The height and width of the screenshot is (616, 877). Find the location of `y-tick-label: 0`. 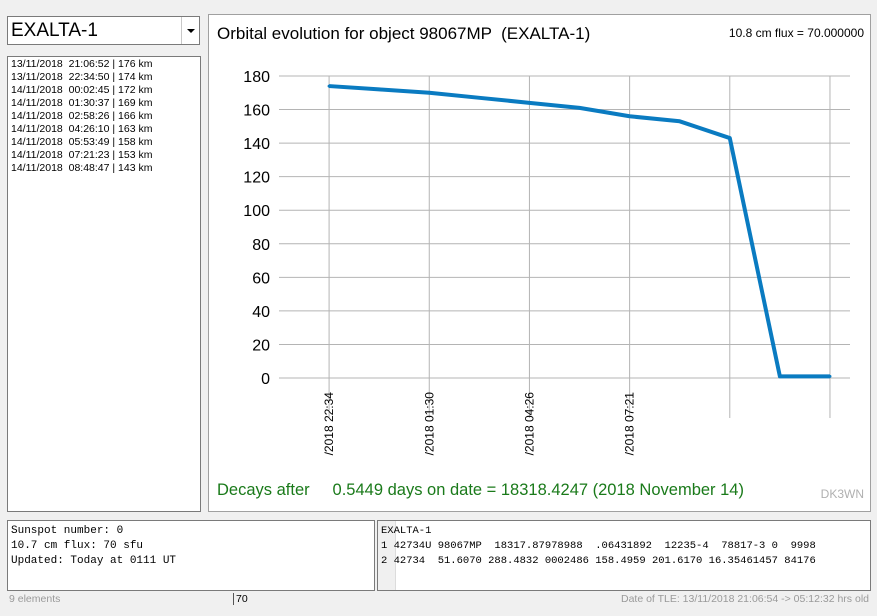

y-tick-label: 0 is located at coordinates (265, 379).